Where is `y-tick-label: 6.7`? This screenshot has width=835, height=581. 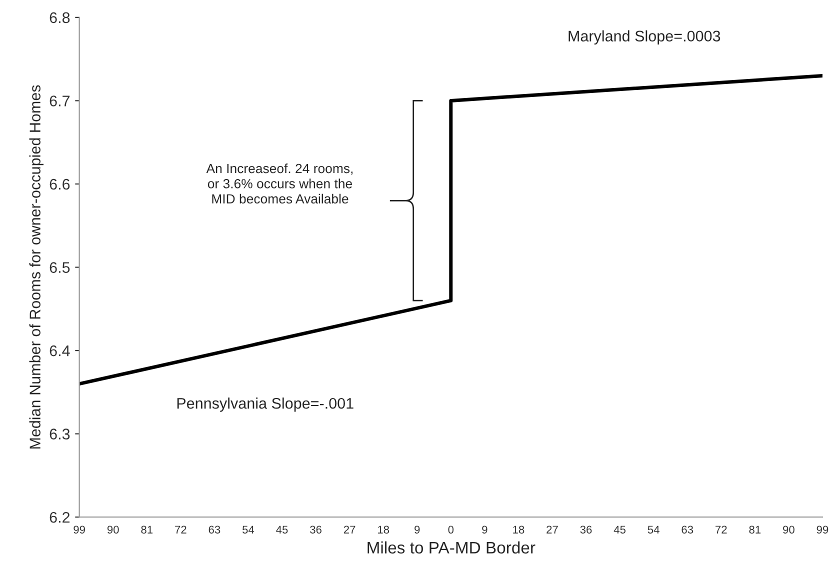
y-tick-label: 6.7 is located at coordinates (60, 101).